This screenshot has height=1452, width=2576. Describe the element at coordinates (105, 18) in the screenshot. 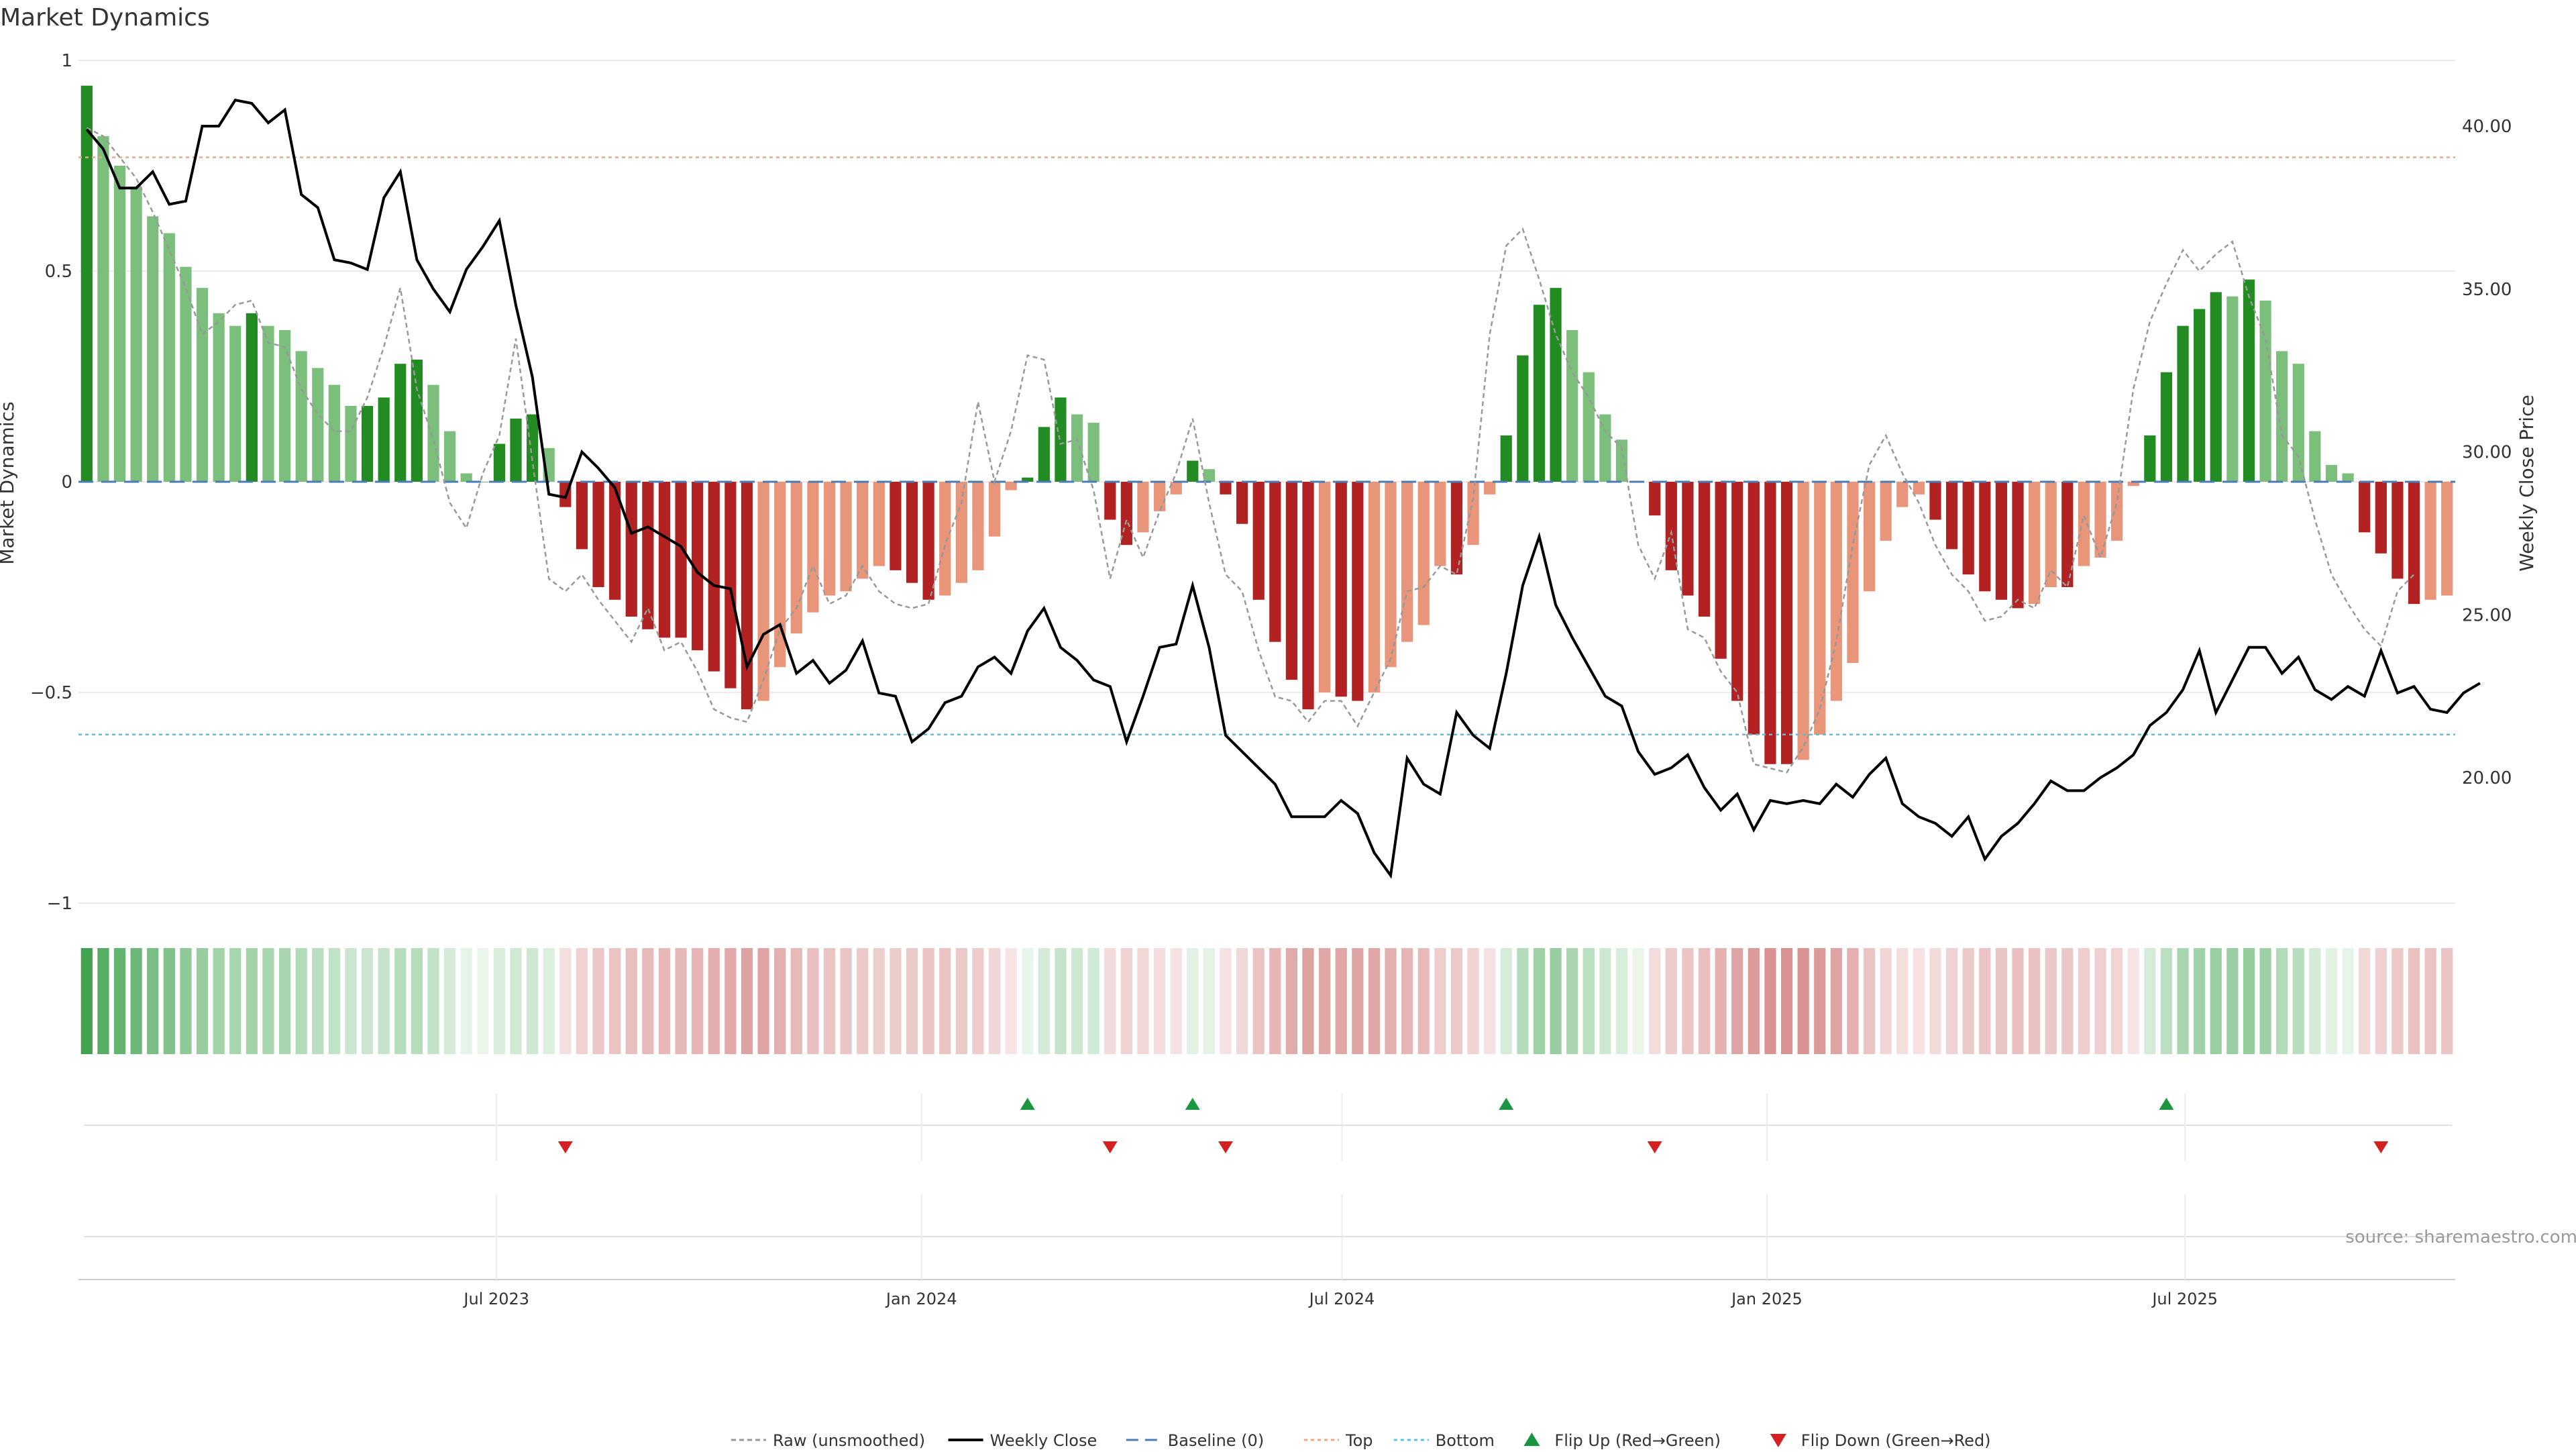

I see `chart-title: Market Dynamics` at that location.